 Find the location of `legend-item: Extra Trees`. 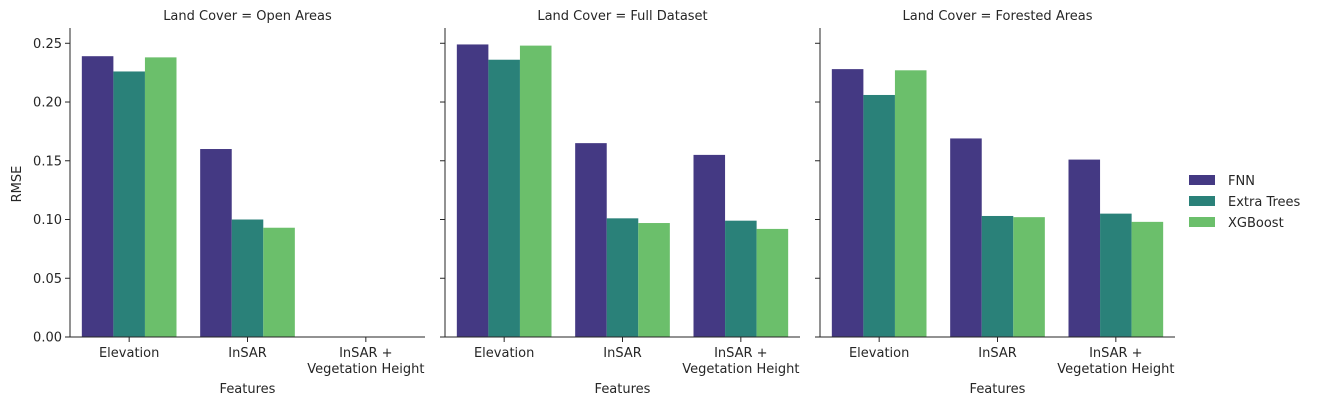

legend-item: Extra Trees is located at coordinates (1245, 202).